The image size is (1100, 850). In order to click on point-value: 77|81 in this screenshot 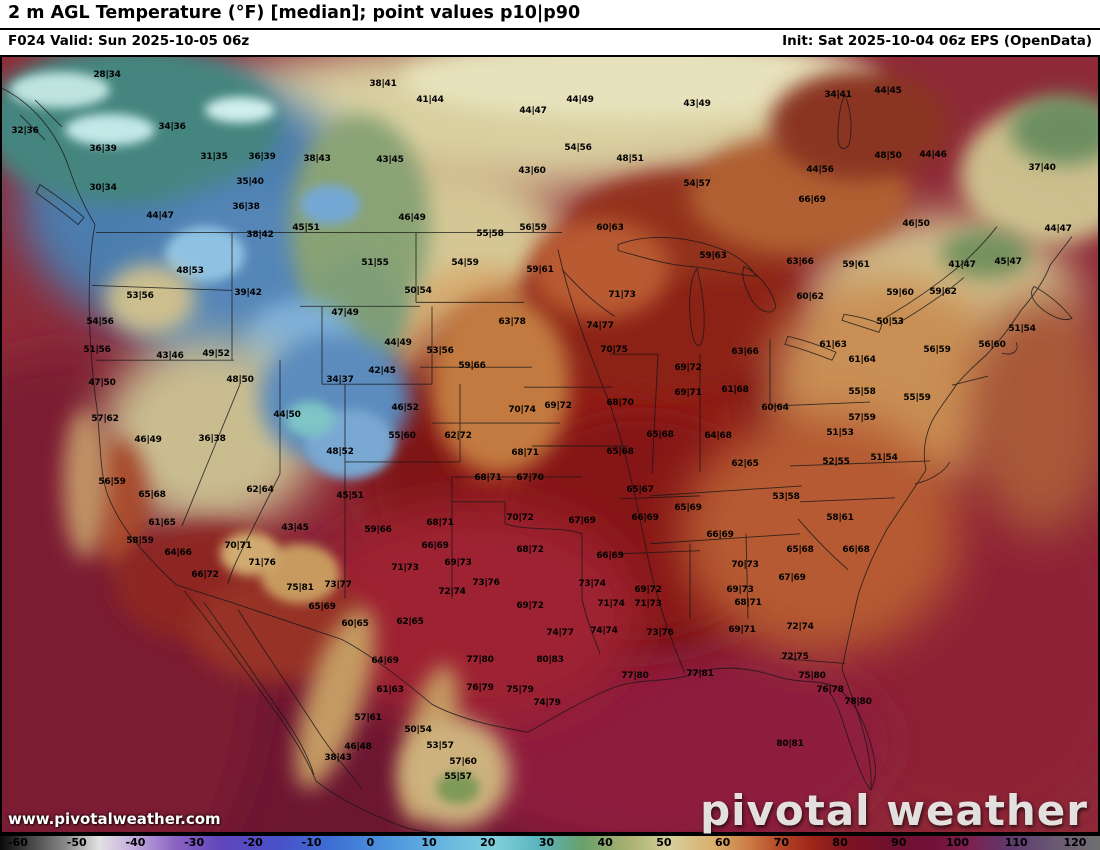, I will do `click(700, 674)`.